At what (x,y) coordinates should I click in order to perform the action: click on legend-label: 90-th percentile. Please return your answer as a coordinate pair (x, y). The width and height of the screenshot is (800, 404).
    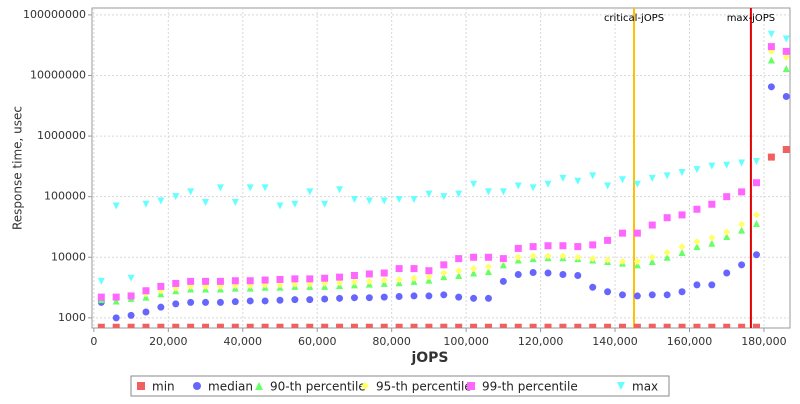
    Looking at the image, I should click on (318, 387).